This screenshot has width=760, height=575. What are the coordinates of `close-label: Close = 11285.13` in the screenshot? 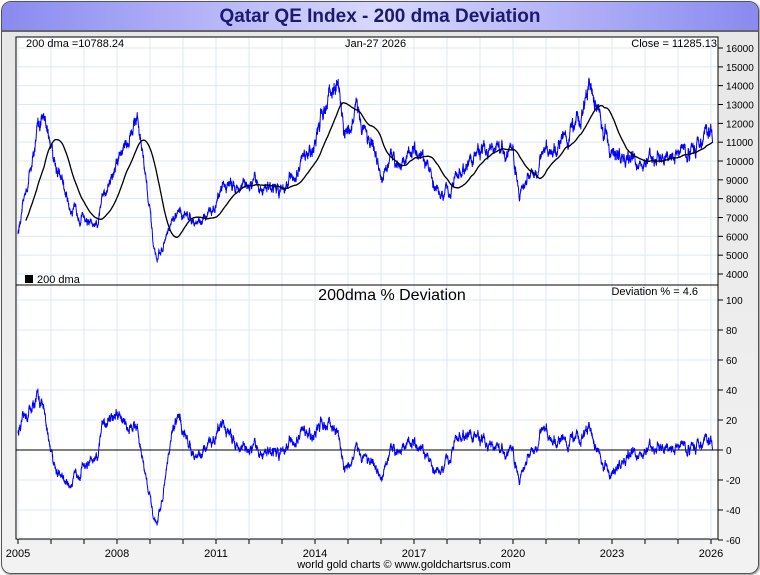 It's located at (674, 44).